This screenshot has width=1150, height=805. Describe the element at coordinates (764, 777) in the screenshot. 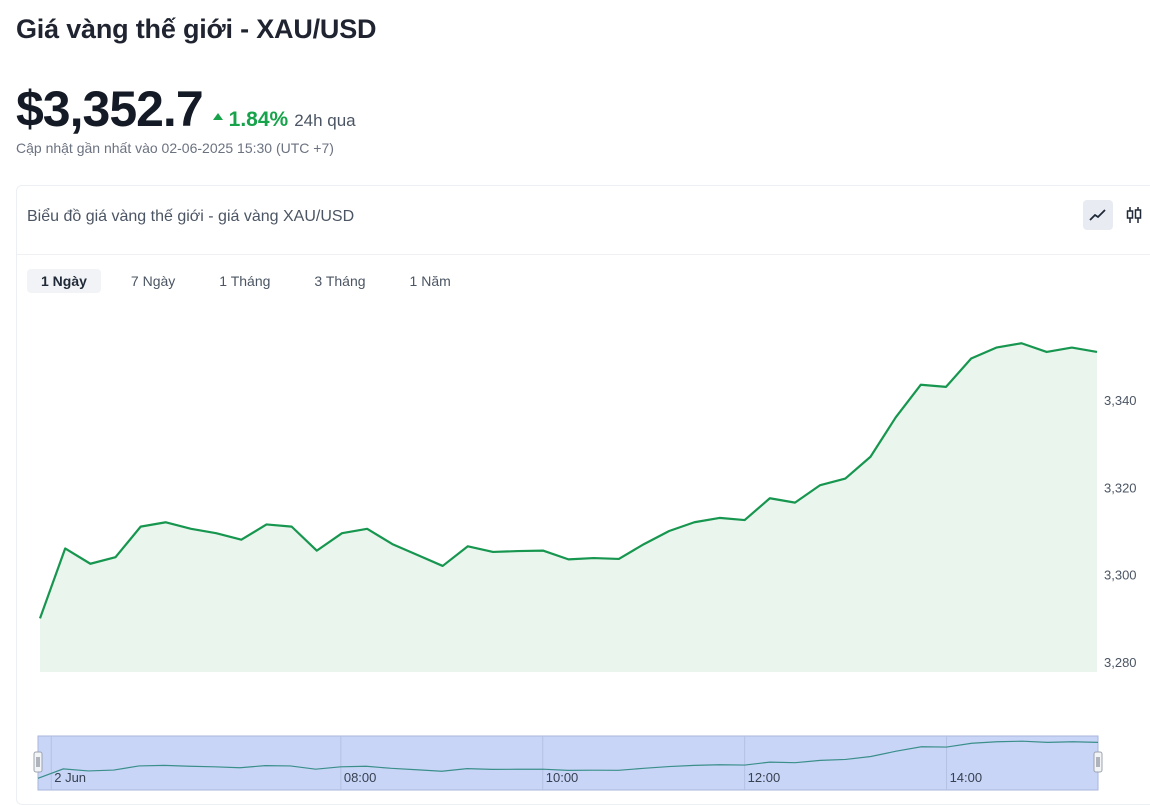

I see `navigator-time-label: 12:00` at that location.